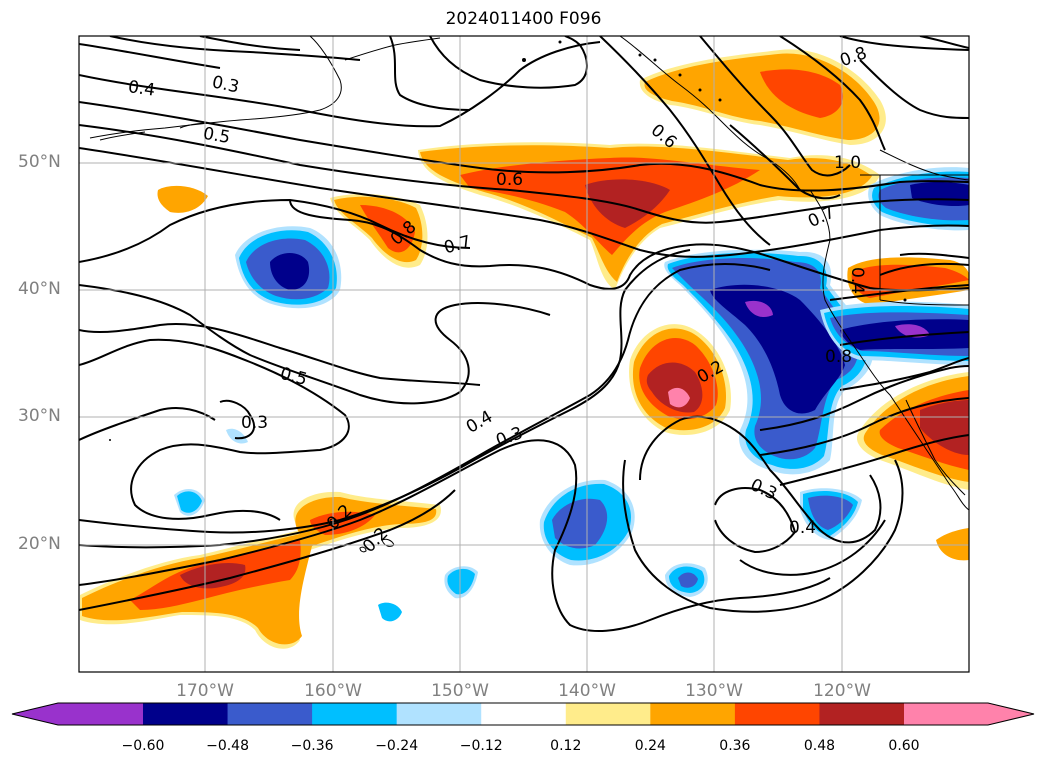 The image size is (1047, 765). I want to click on colorbar-tick-label: 0.60, so click(904, 746).